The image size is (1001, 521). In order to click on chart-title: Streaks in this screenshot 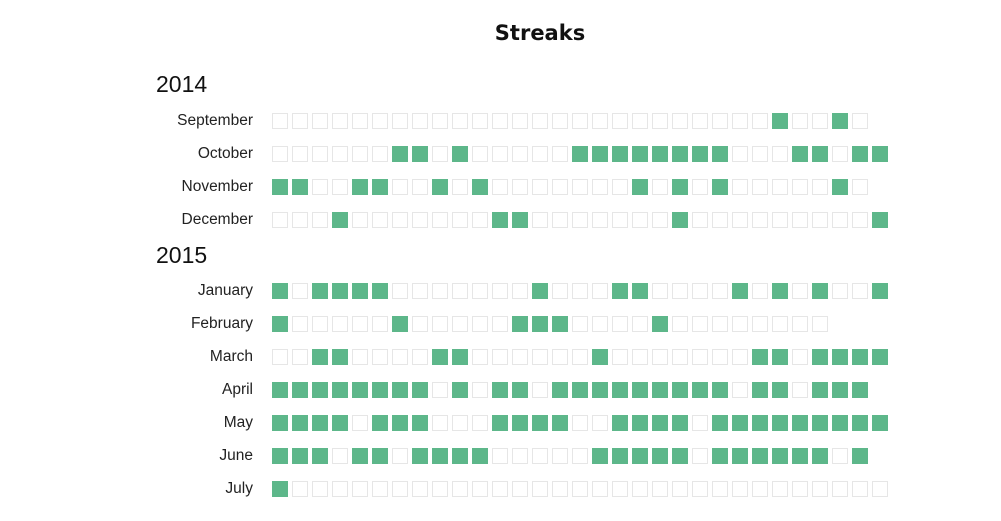, I will do `click(540, 33)`.